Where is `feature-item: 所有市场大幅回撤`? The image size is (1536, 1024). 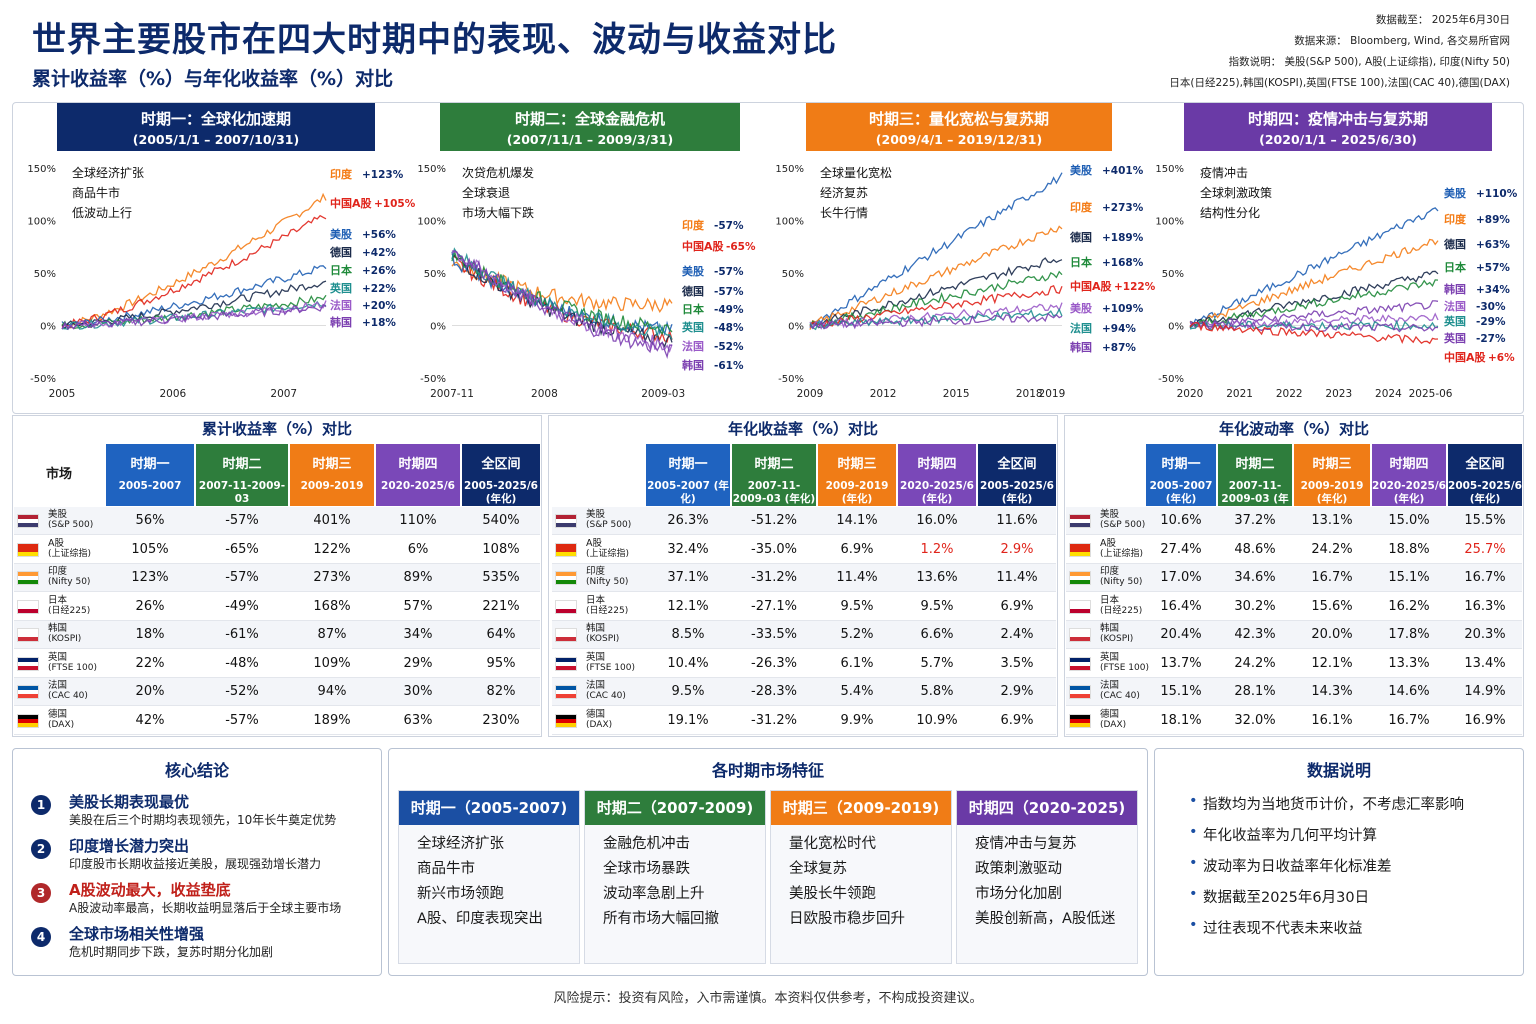
feature-item: 所有市场大幅回撤 is located at coordinates (661, 919).